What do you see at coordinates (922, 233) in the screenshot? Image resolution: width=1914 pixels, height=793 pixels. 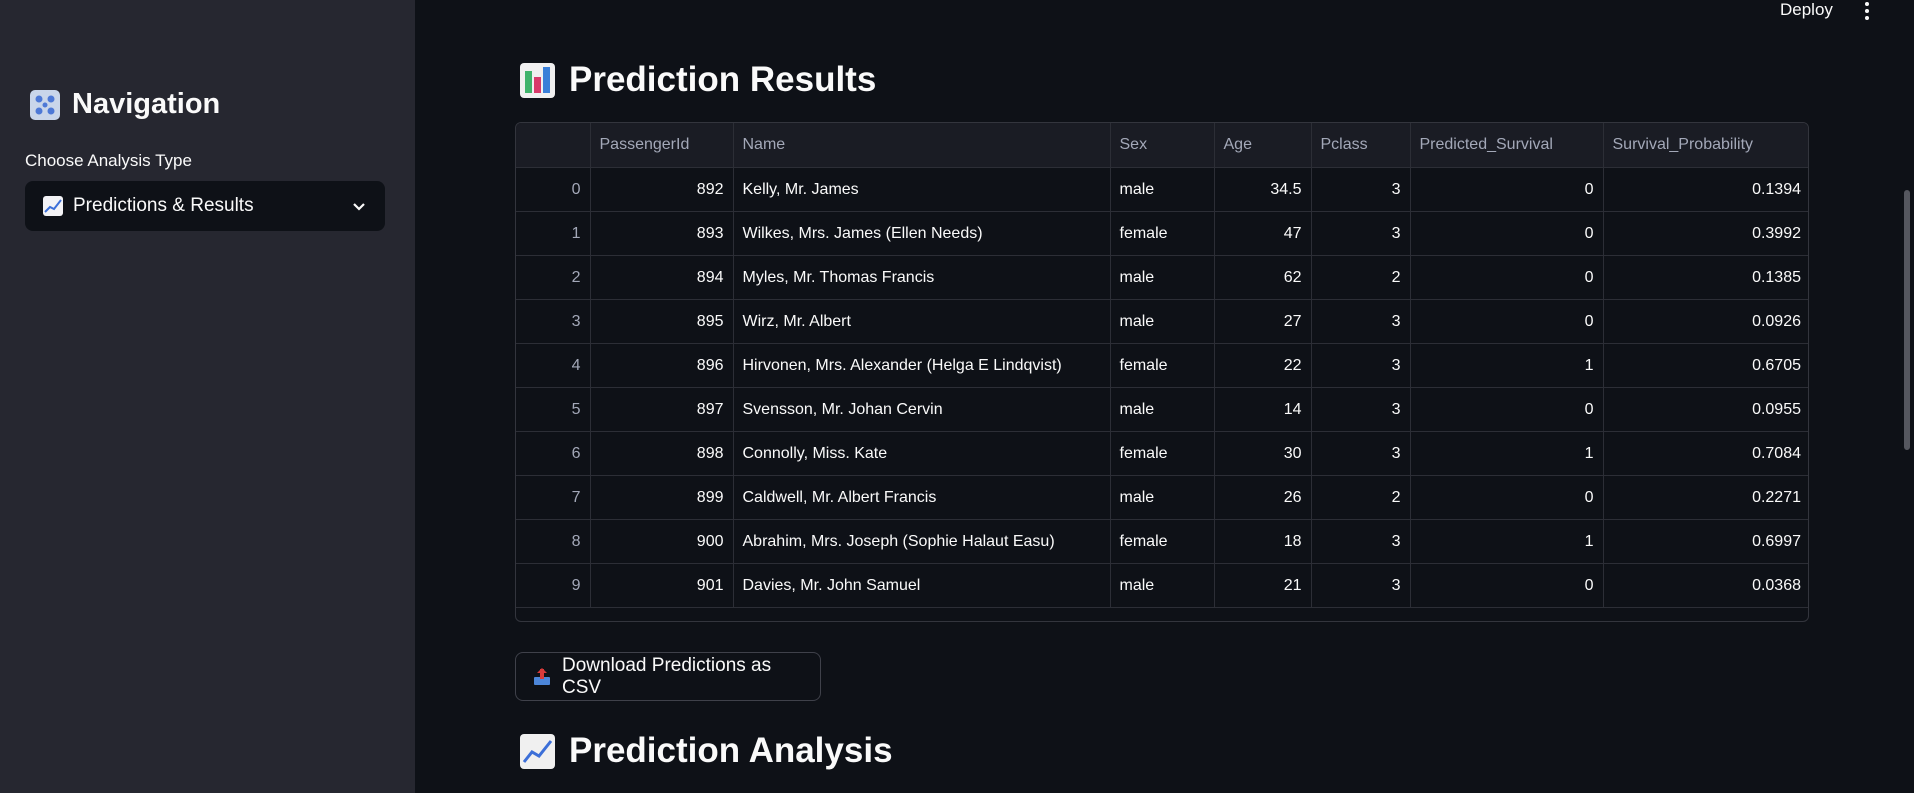 I see `table-cell: Wilkes, Mrs. James (Ellen Needs)` at bounding box center [922, 233].